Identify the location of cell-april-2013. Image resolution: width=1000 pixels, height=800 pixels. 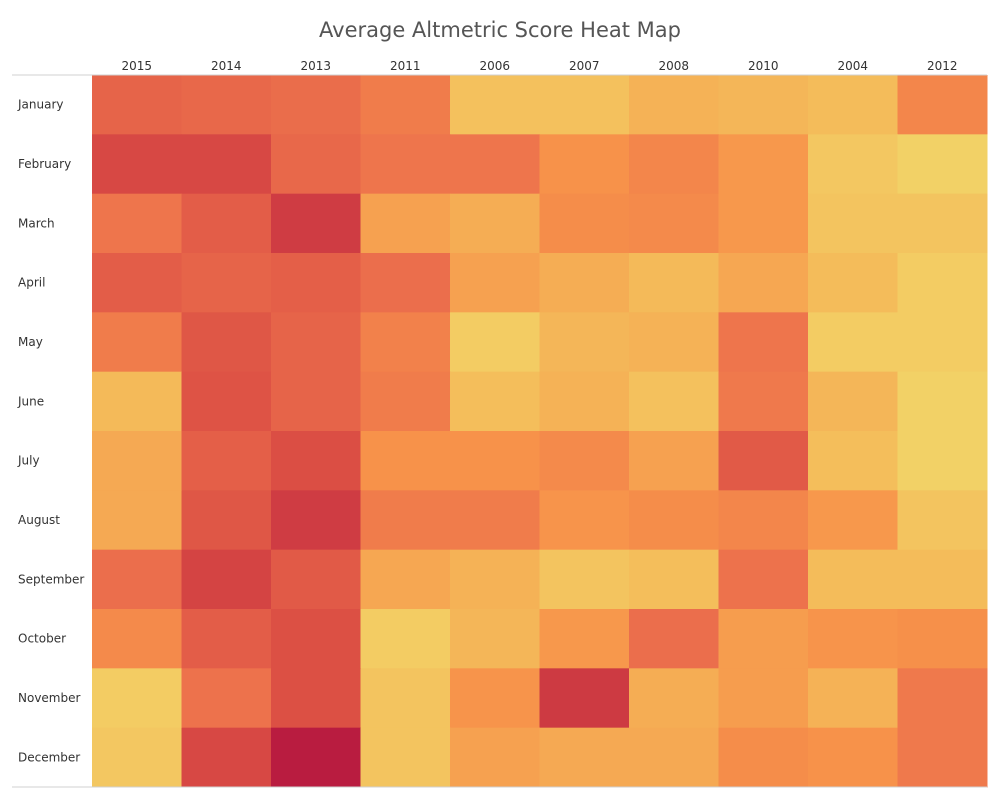
(316, 283).